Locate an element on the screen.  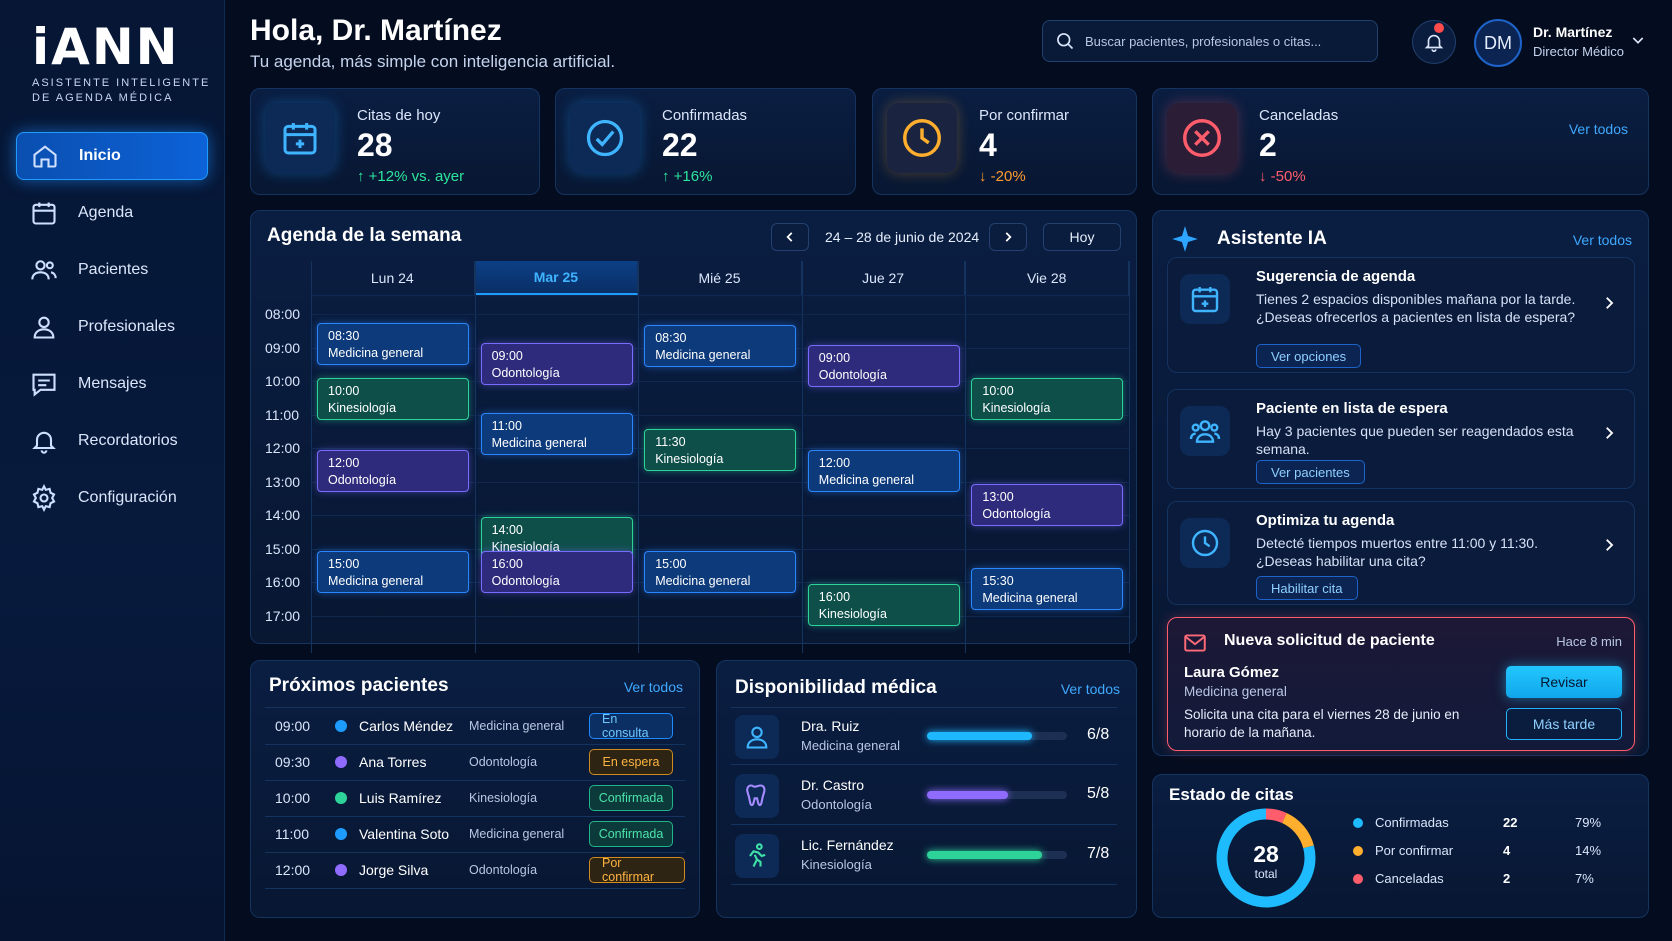
prev-week-button is located at coordinates (790, 237).